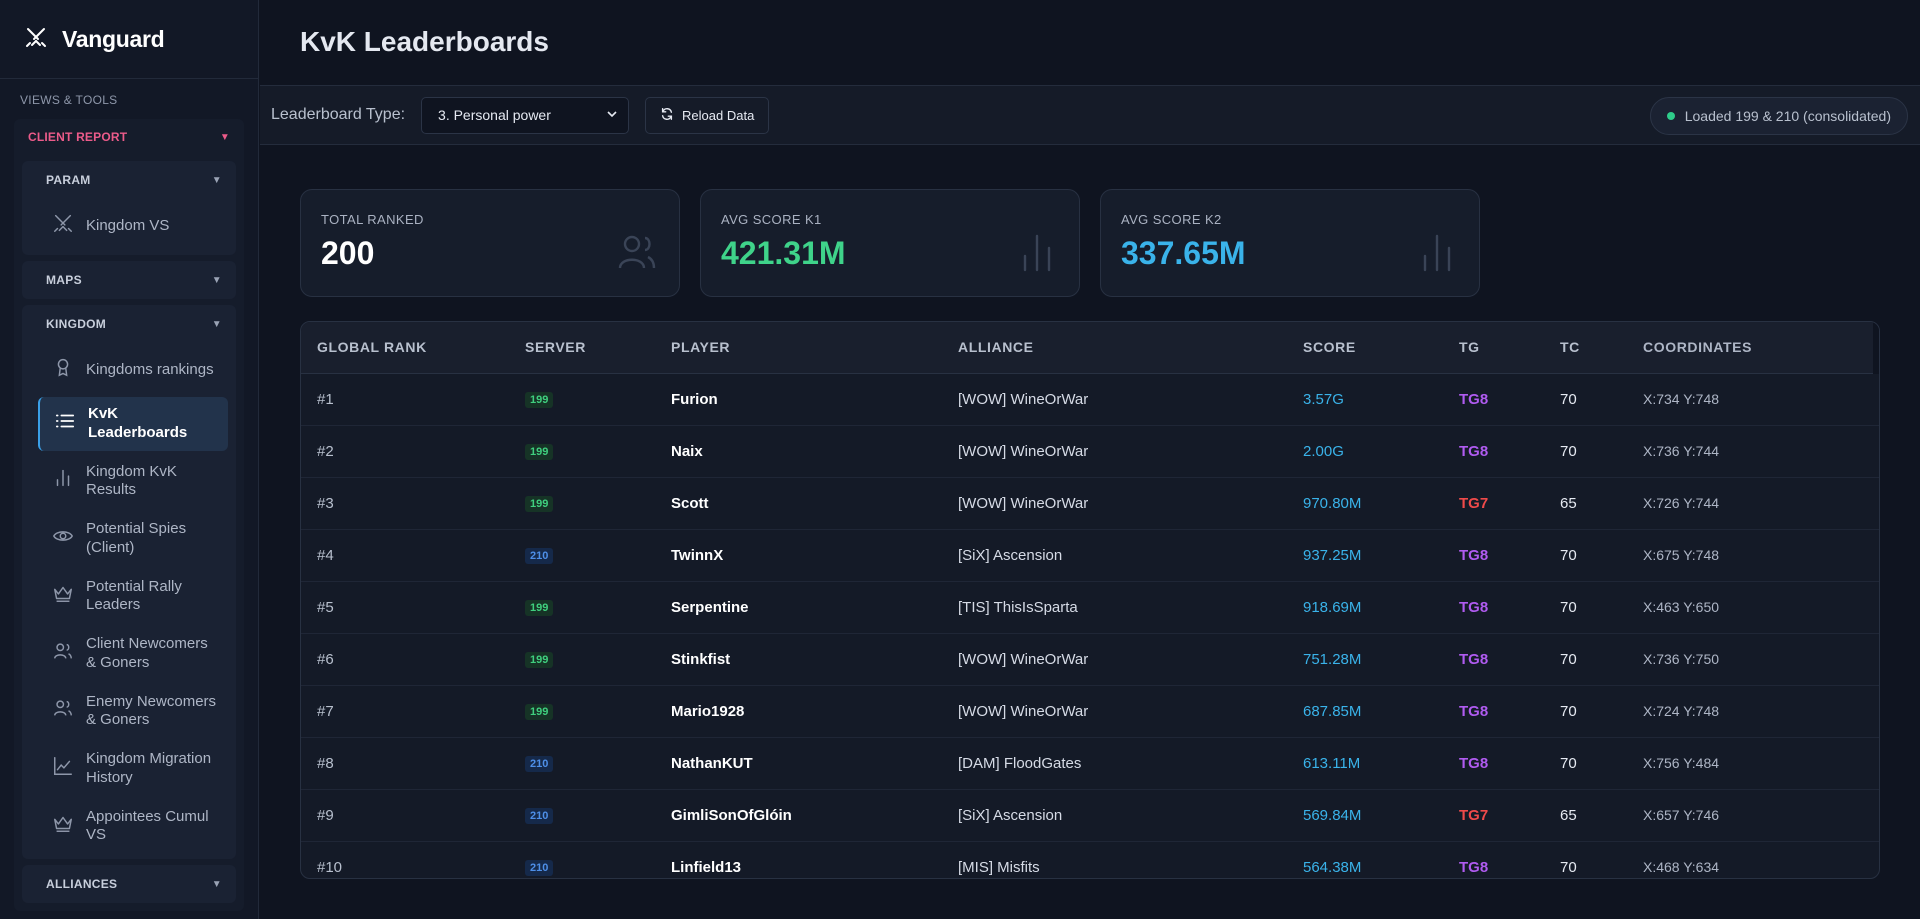  Describe the element at coordinates (147, 825) in the screenshot. I see `sidebar-item-label: Appointees Cumul VS` at that location.